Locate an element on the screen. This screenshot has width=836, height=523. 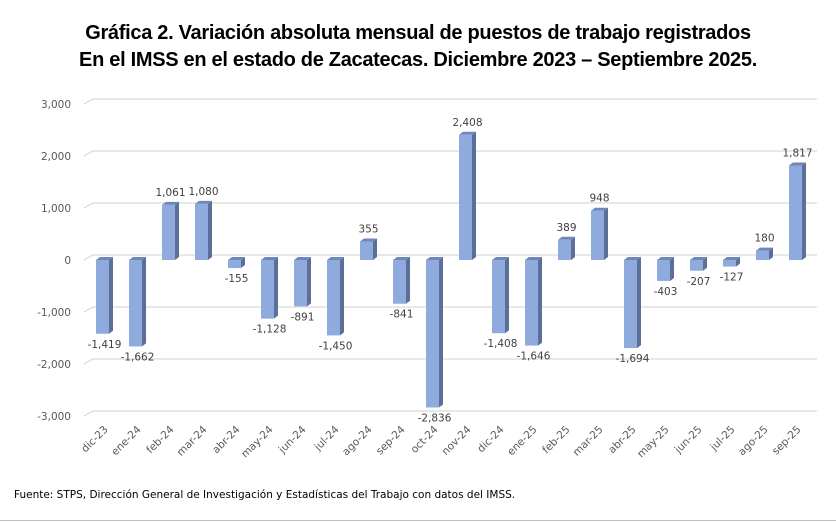
y-tick-label: 0 is located at coordinates (67, 261).